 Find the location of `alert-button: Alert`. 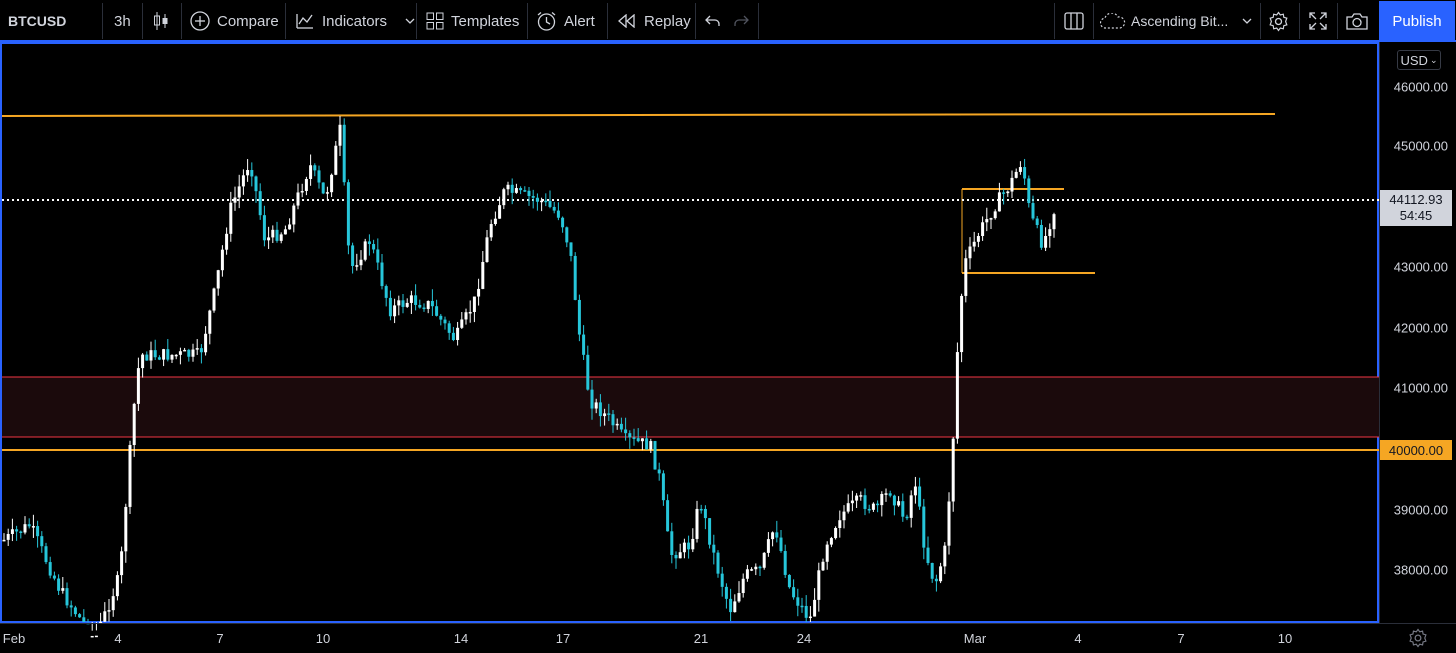

alert-button: Alert is located at coordinates (565, 21).